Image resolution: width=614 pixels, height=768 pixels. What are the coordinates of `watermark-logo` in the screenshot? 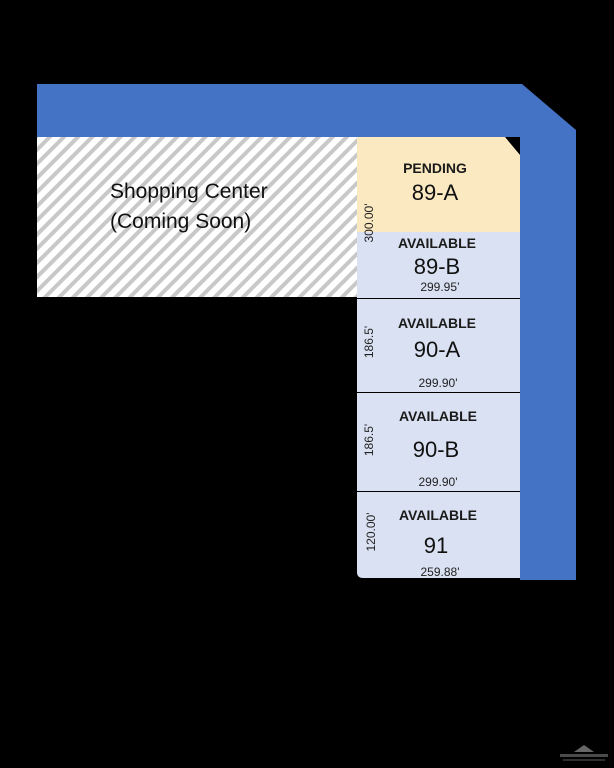 It's located at (584, 753).